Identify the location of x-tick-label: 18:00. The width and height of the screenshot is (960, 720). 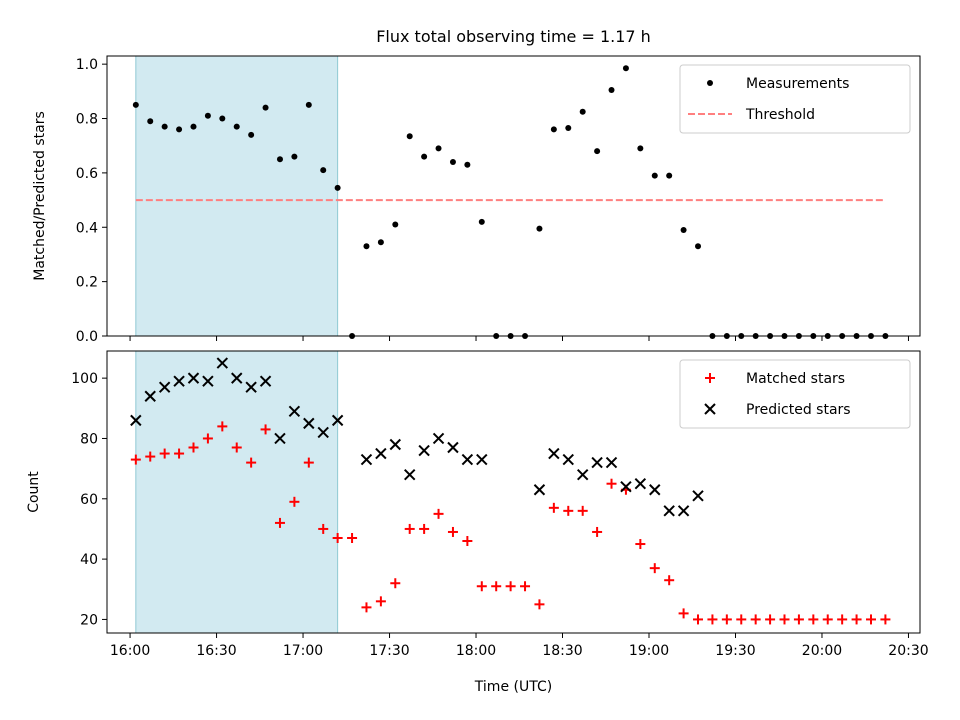
(476, 651).